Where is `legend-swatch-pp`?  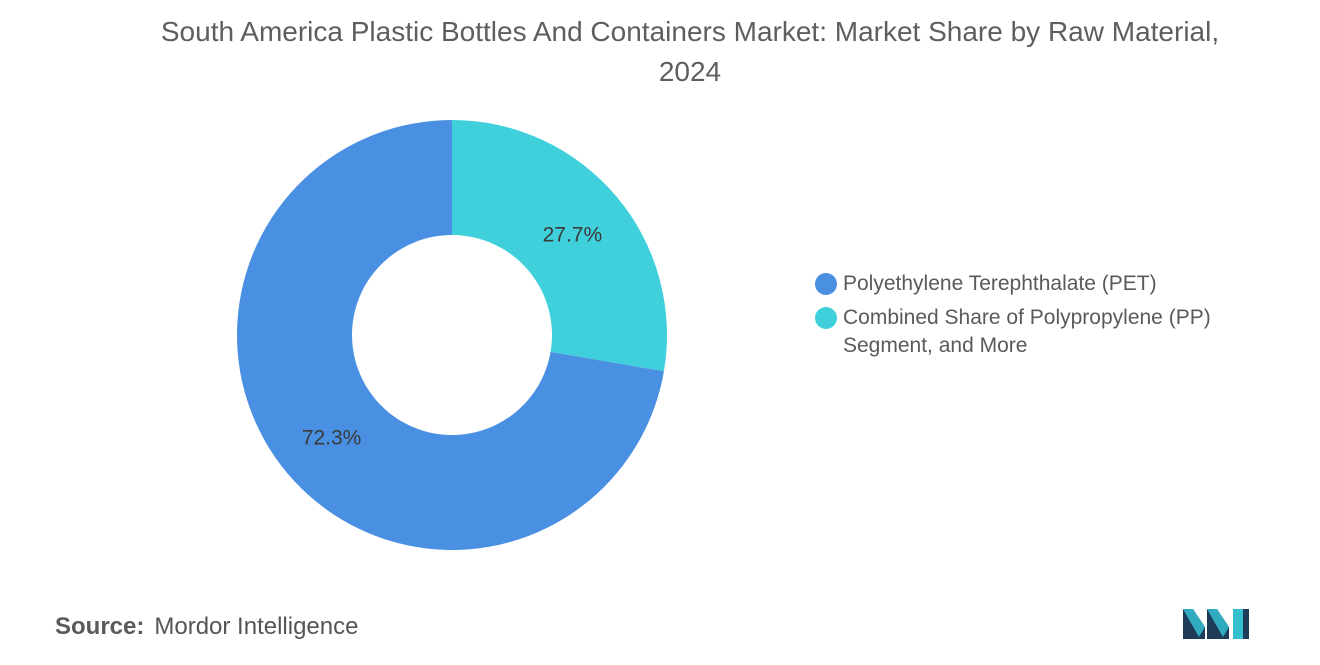
legend-swatch-pp is located at coordinates (826, 318).